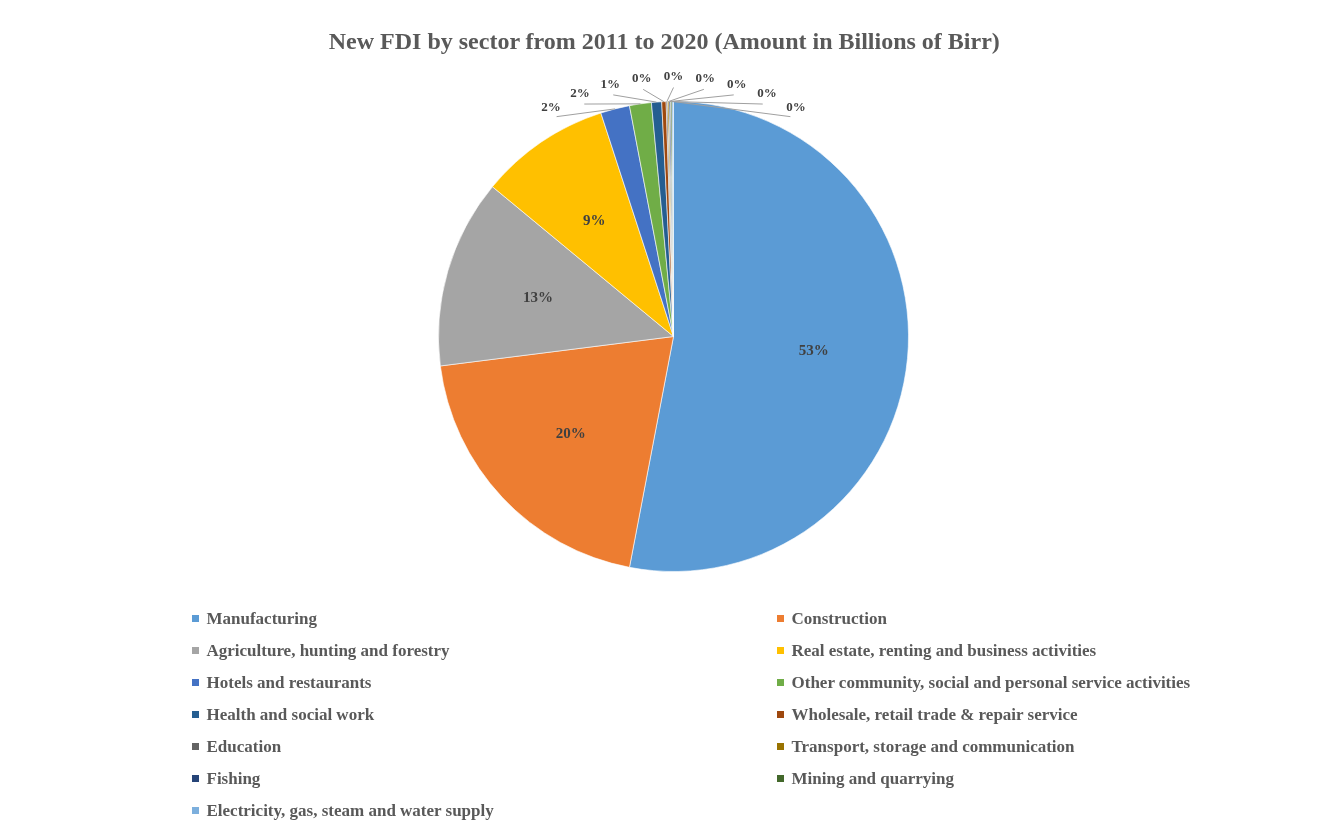  What do you see at coordinates (538, 297) in the screenshot?
I see `data-label: 13%` at bounding box center [538, 297].